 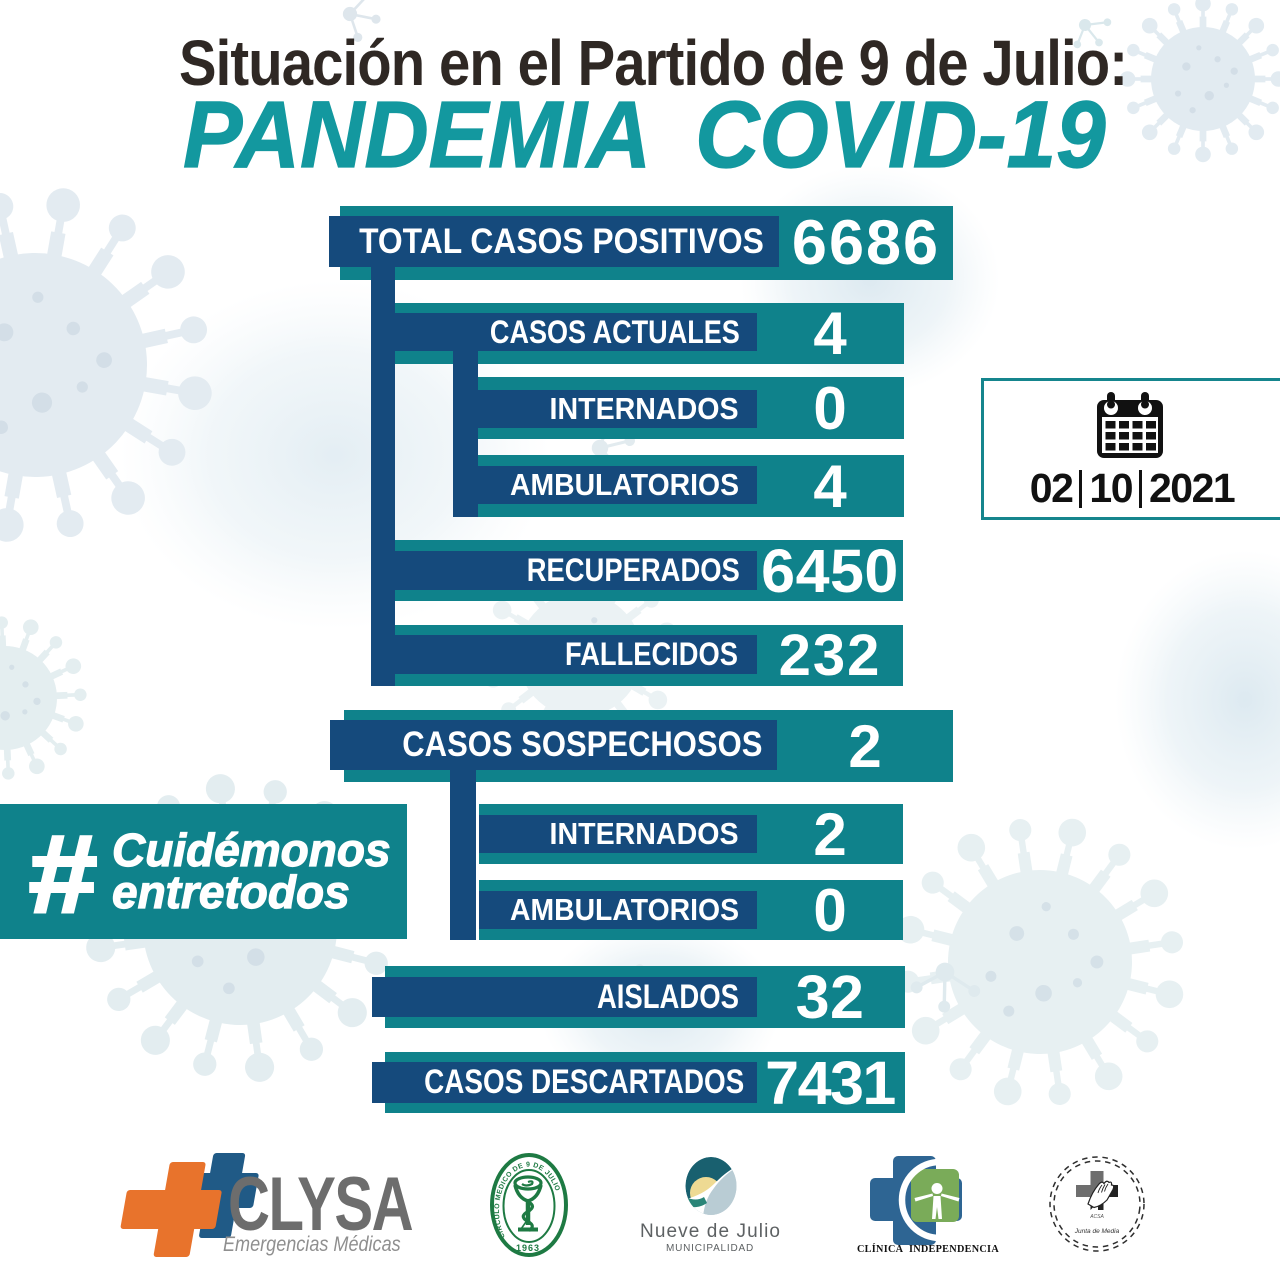 I want to click on svg-text: Junta de Media, so click(x=1097, y=1231).